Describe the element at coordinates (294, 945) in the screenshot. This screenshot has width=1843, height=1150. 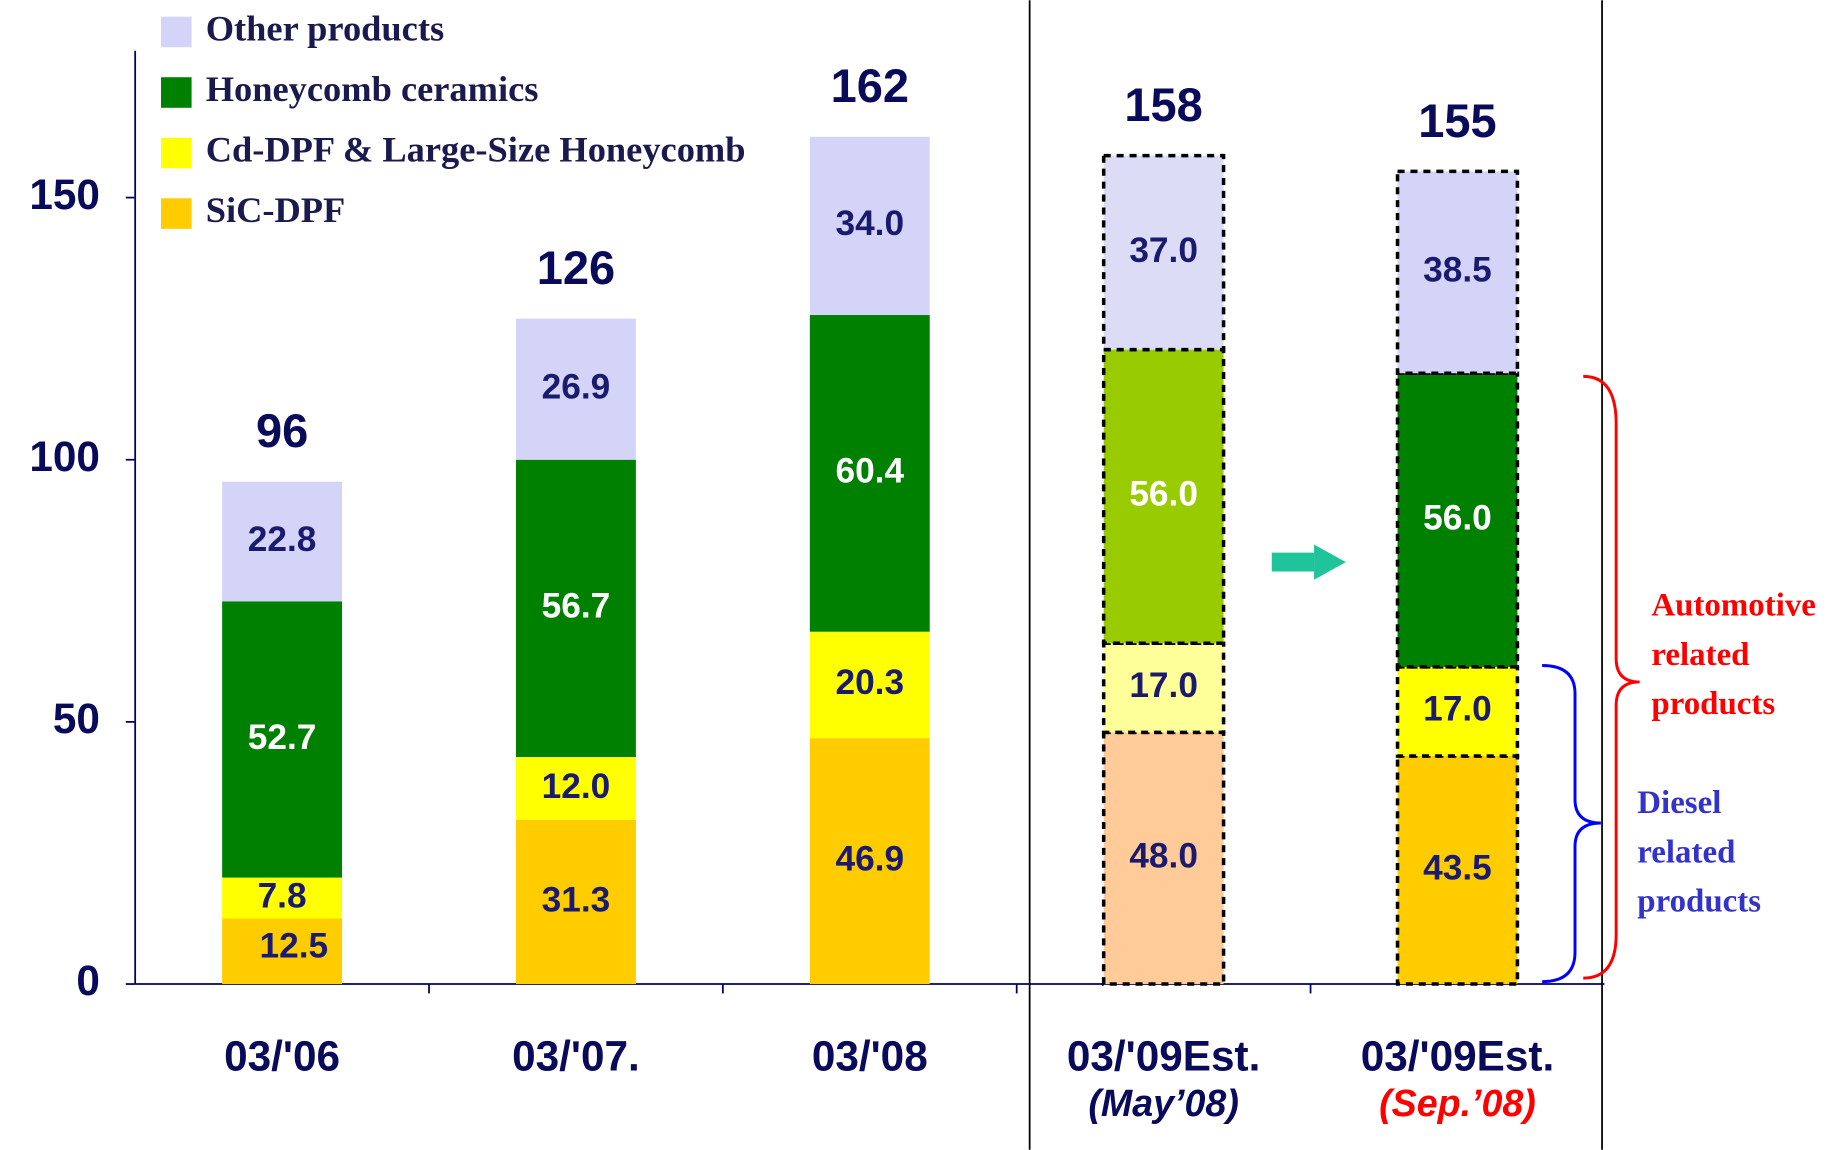
I see `value-label: 12.5` at that location.